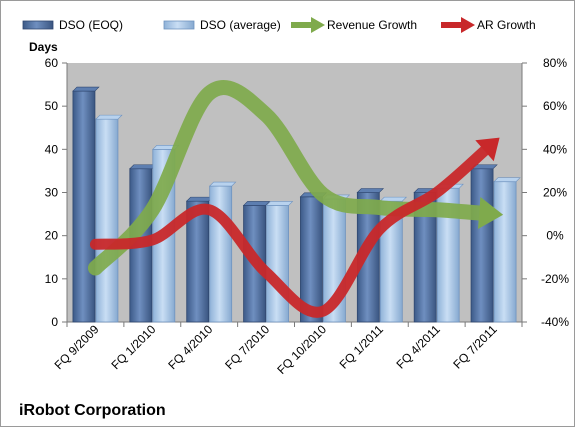  I want to click on y-right-tick-label: -40%, so click(555, 322).